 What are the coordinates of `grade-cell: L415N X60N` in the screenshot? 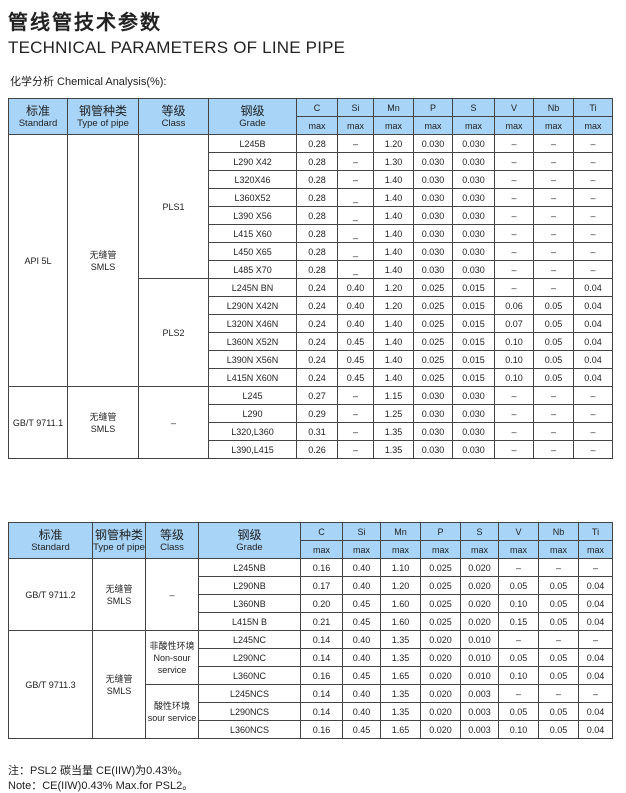 It's located at (252, 377).